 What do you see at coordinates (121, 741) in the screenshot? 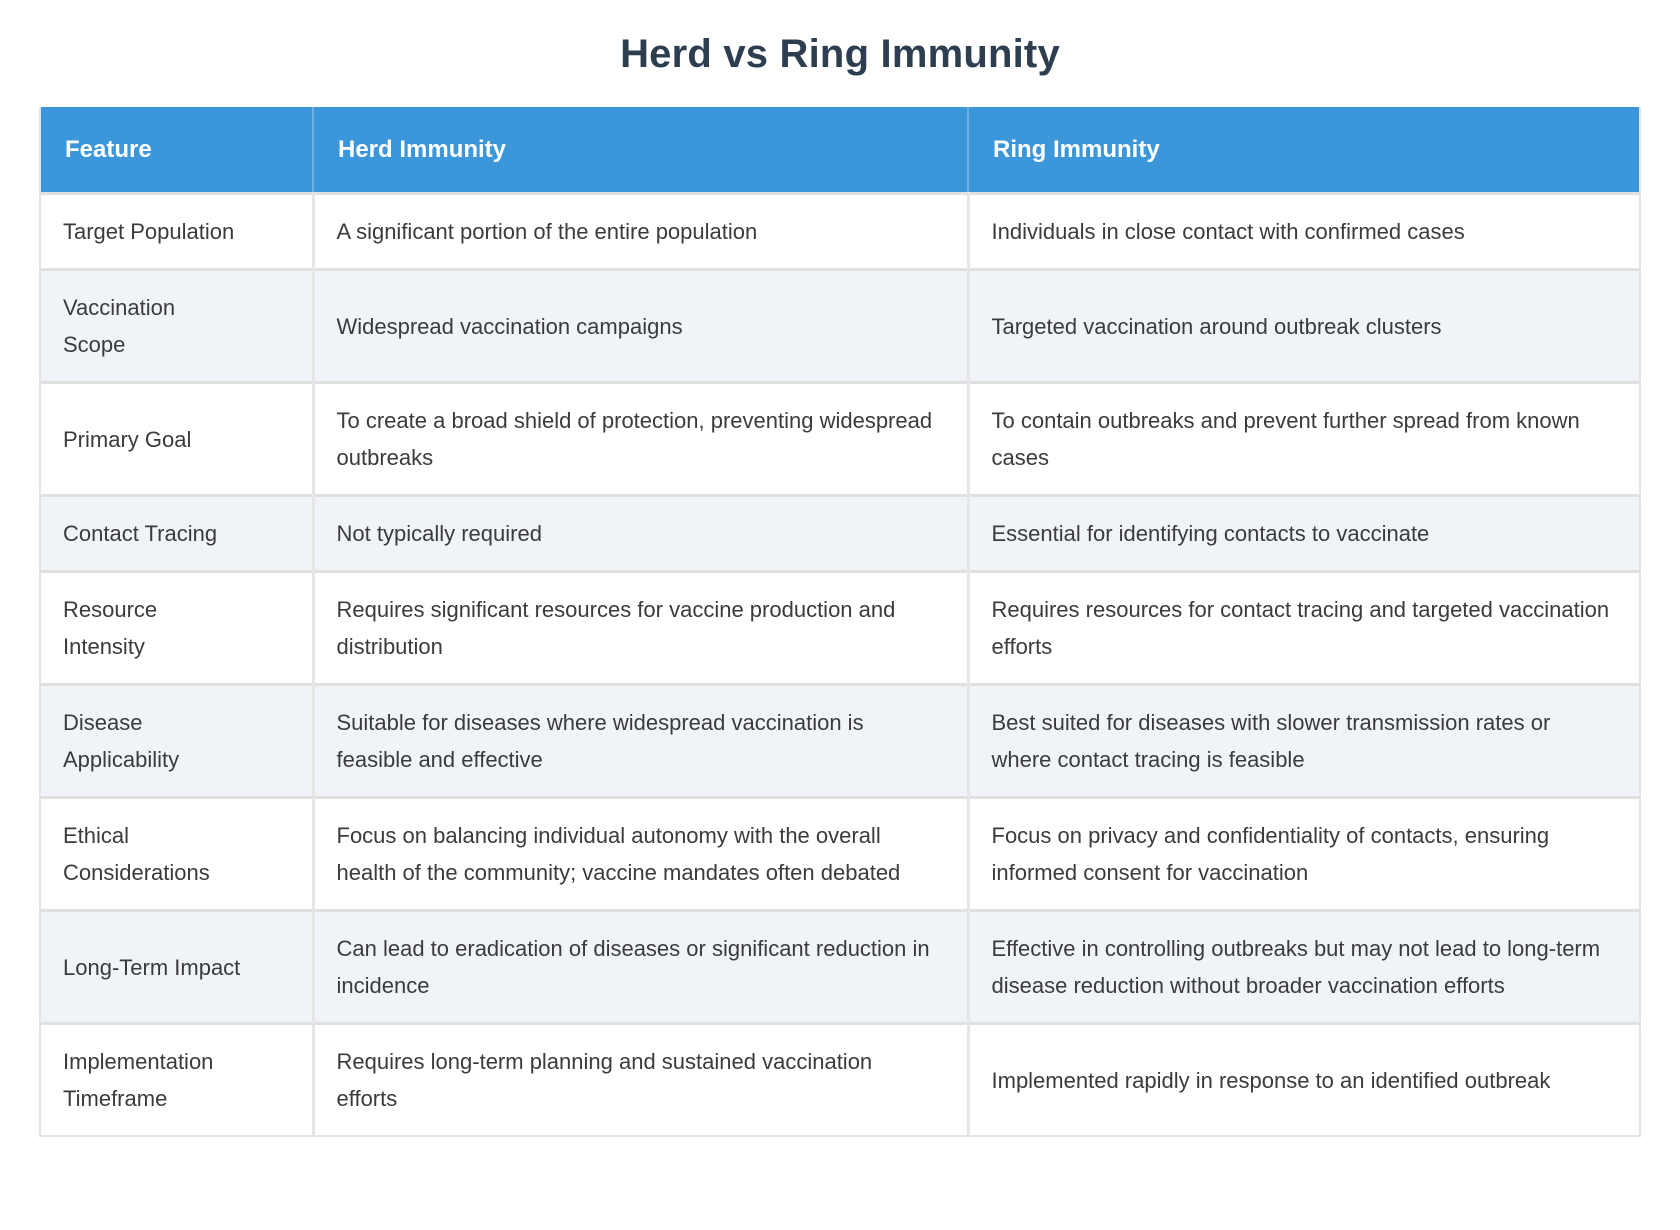
I see `feature-cell-text: Disease Applicability` at bounding box center [121, 741].